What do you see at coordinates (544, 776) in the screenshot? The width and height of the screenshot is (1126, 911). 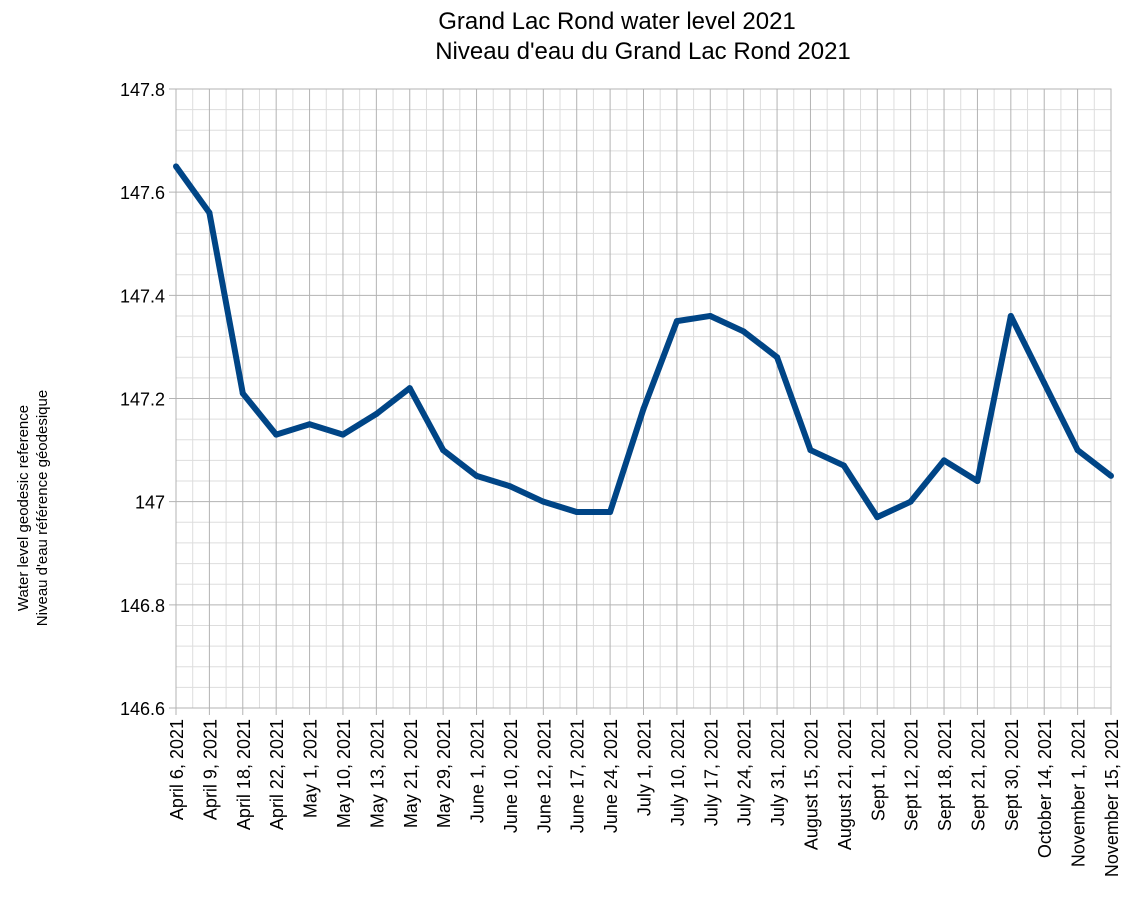 I see `x-tick-label: June 12, 2021` at bounding box center [544, 776].